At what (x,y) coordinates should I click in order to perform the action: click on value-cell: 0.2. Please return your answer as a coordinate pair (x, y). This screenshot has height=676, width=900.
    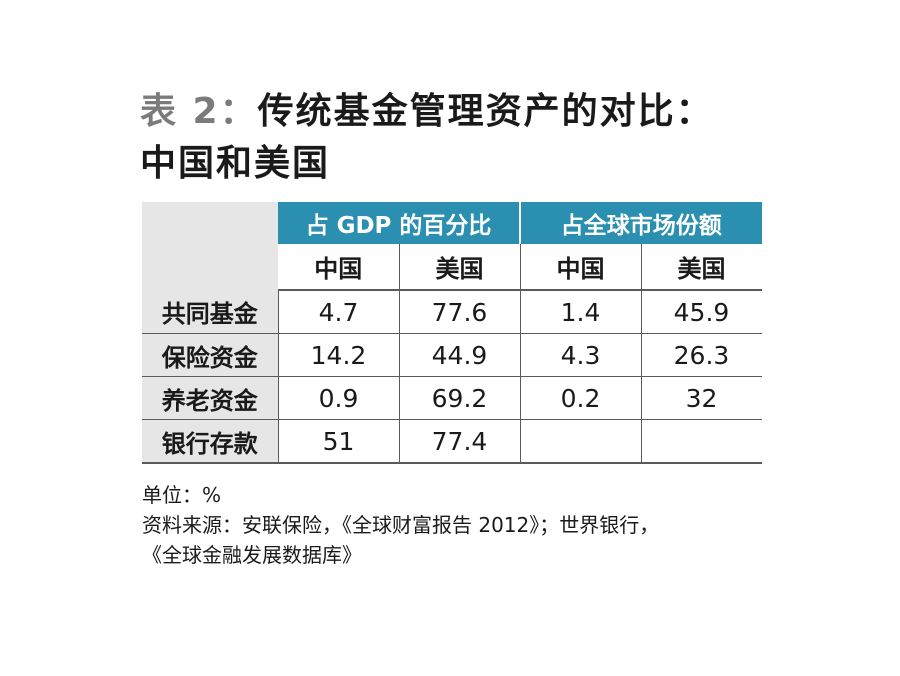
    Looking at the image, I should click on (581, 398).